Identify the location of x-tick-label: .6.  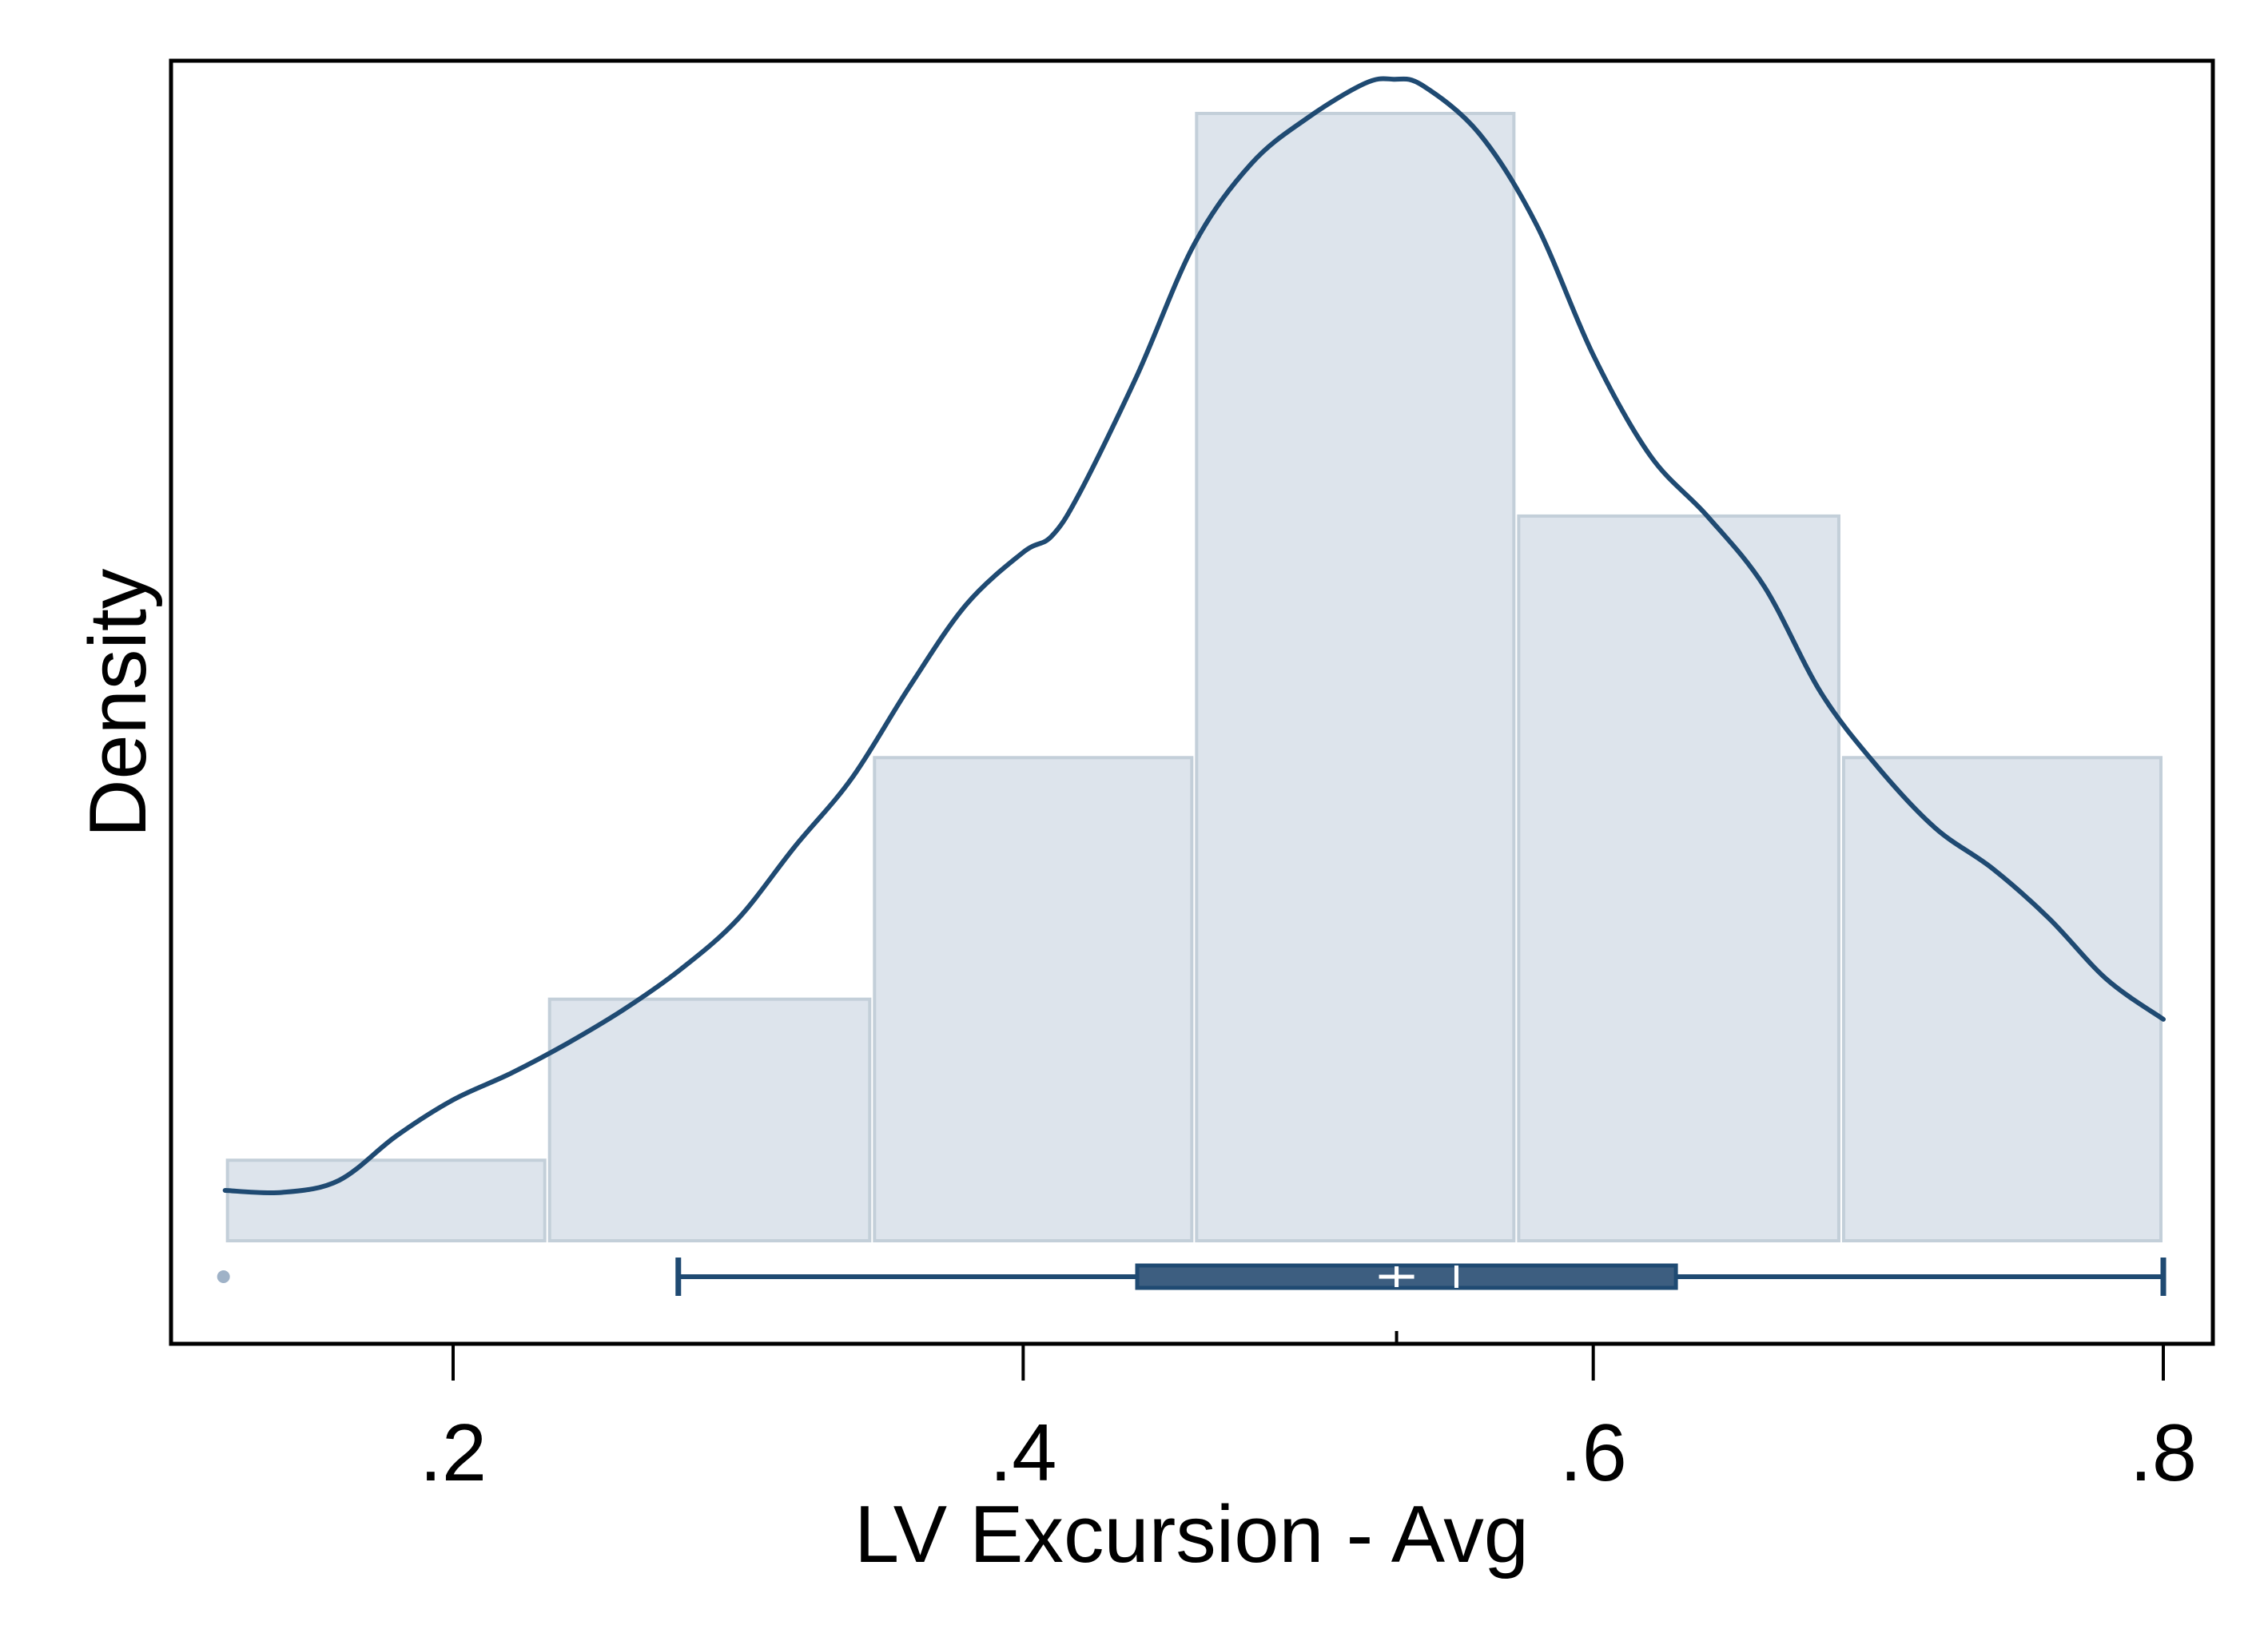
(1593, 1453).